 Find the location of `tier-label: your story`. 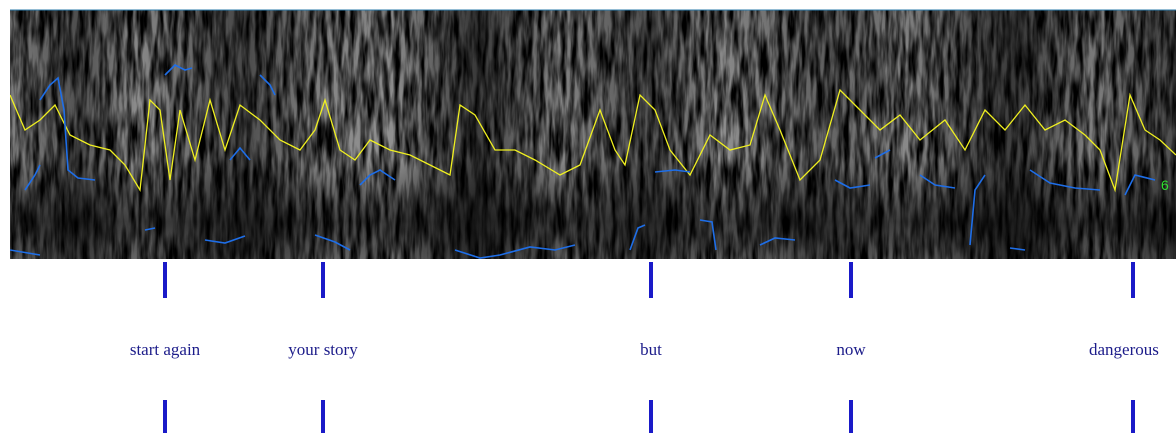

tier-label: your story is located at coordinates (323, 349).